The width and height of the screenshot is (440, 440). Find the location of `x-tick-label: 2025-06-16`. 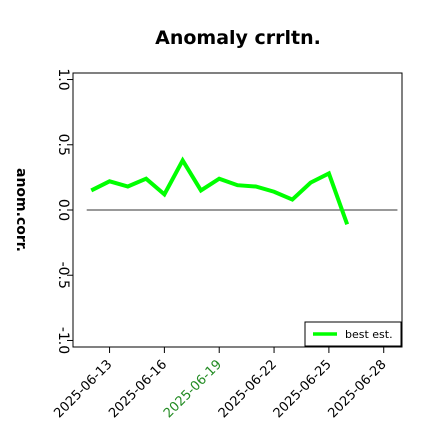

x-tick-label: 2025-06-16 is located at coordinates (138, 389).